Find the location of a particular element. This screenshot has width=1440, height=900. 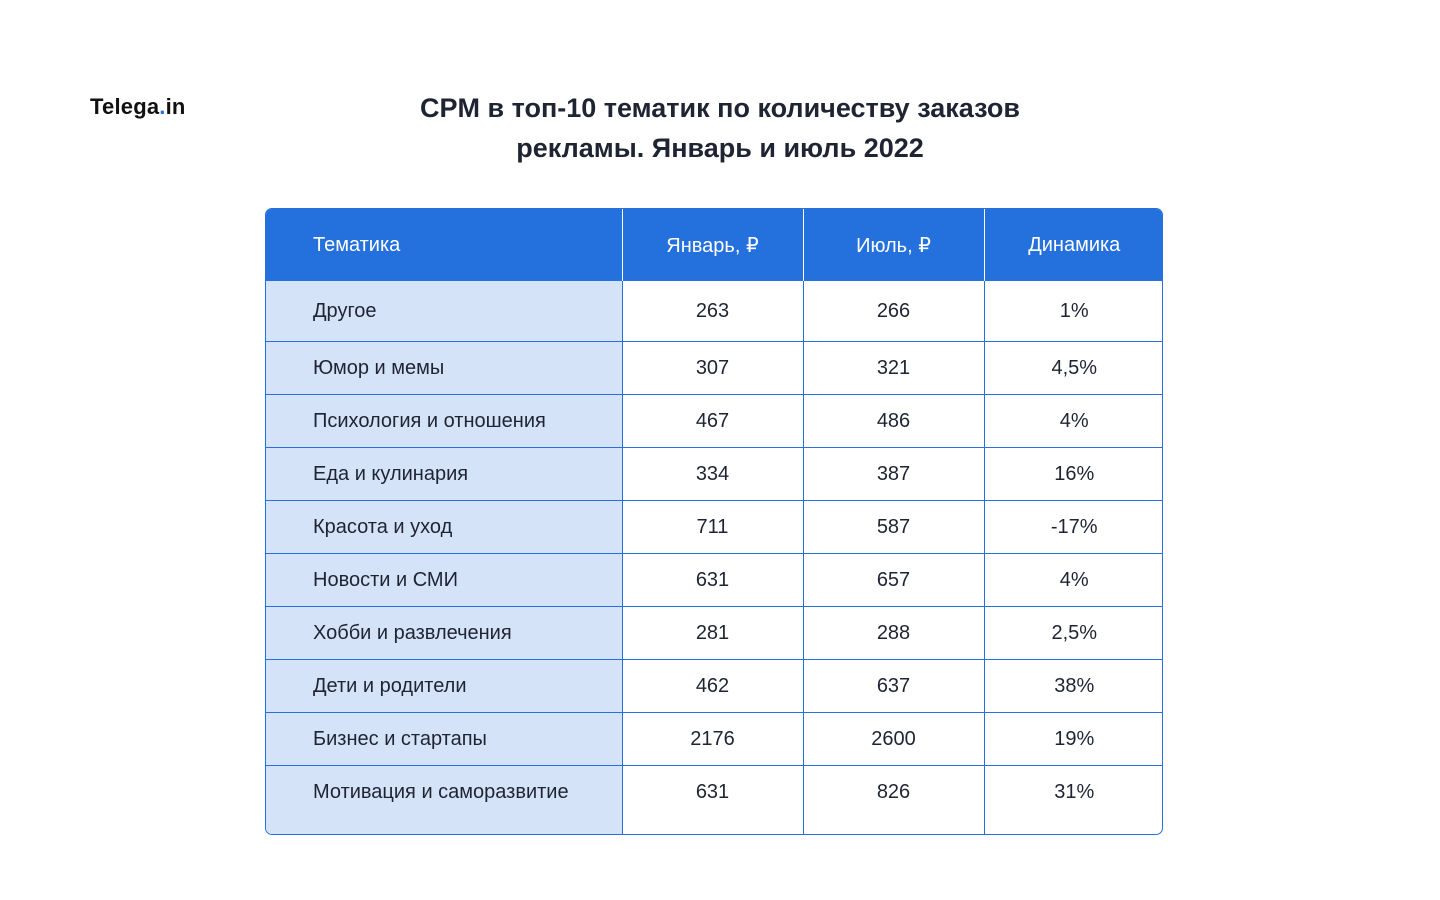

cell-july: 288 is located at coordinates (893, 633).